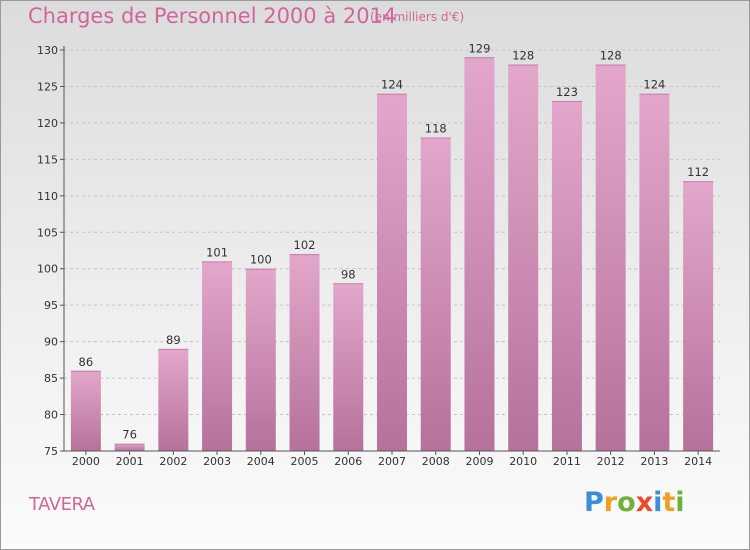 Image resolution: width=750 pixels, height=550 pixels. Describe the element at coordinates (436, 128) in the screenshot. I see `data-label-2008: 118` at that location.